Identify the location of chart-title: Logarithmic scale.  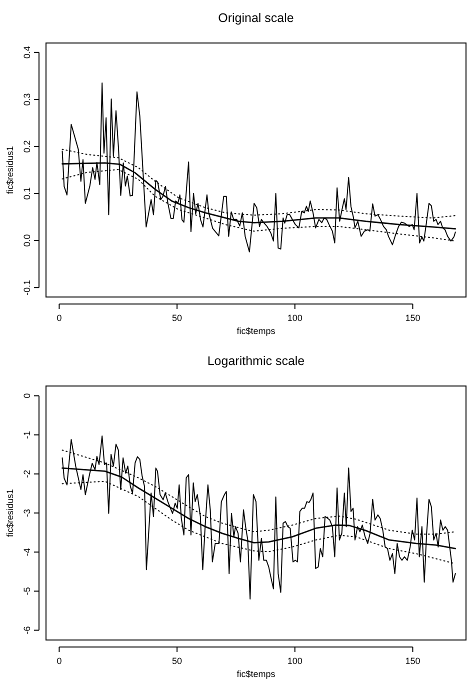
(256, 361).